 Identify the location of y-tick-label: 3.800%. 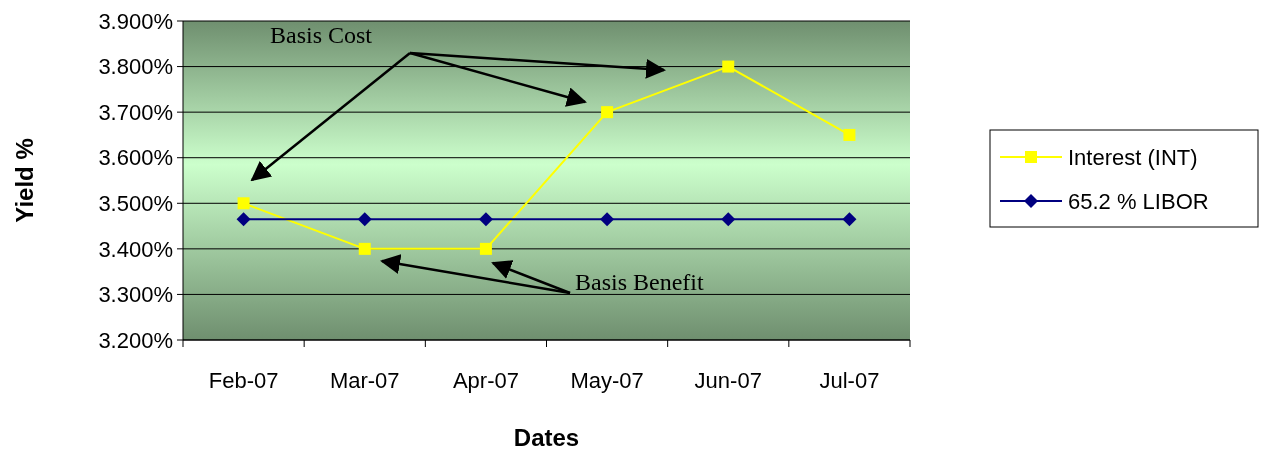
(135, 67).